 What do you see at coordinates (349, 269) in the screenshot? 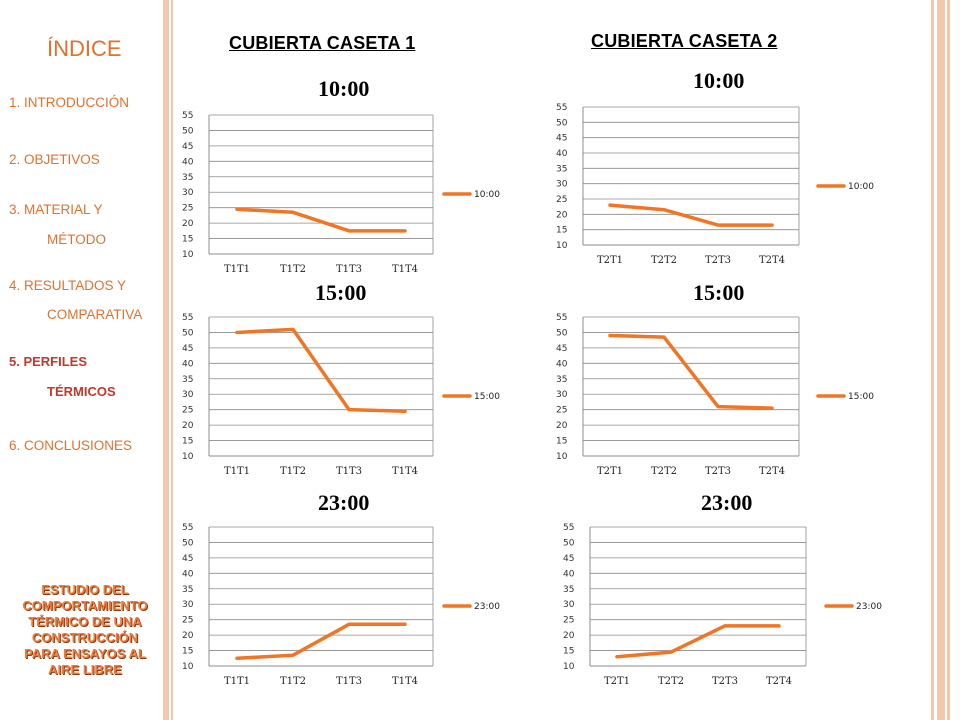
I see `x-tick-label: T1T3` at bounding box center [349, 269].